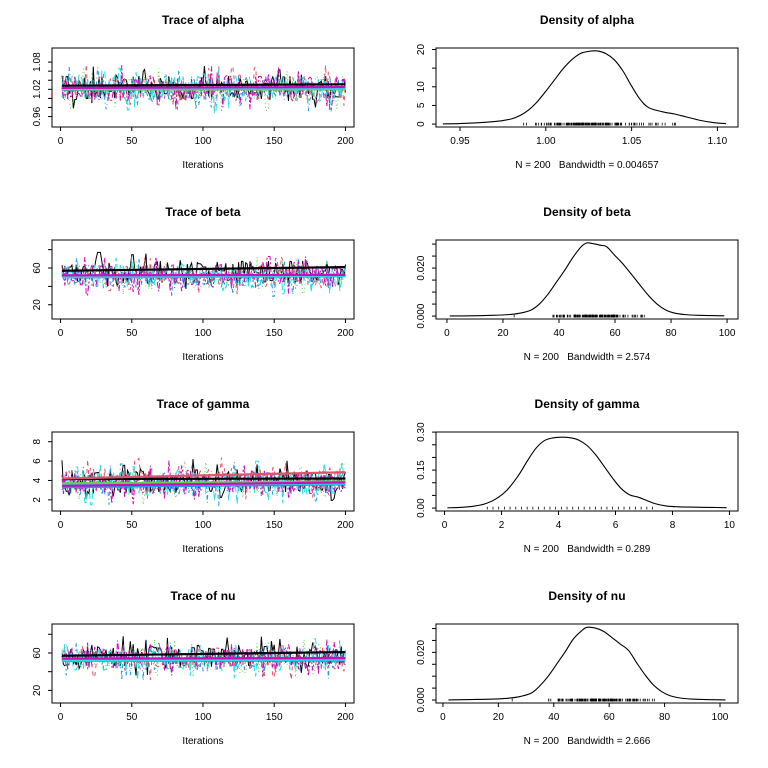  I want to click on density-caption: N = 200 Bandwidth = 0.004657, so click(587, 165).